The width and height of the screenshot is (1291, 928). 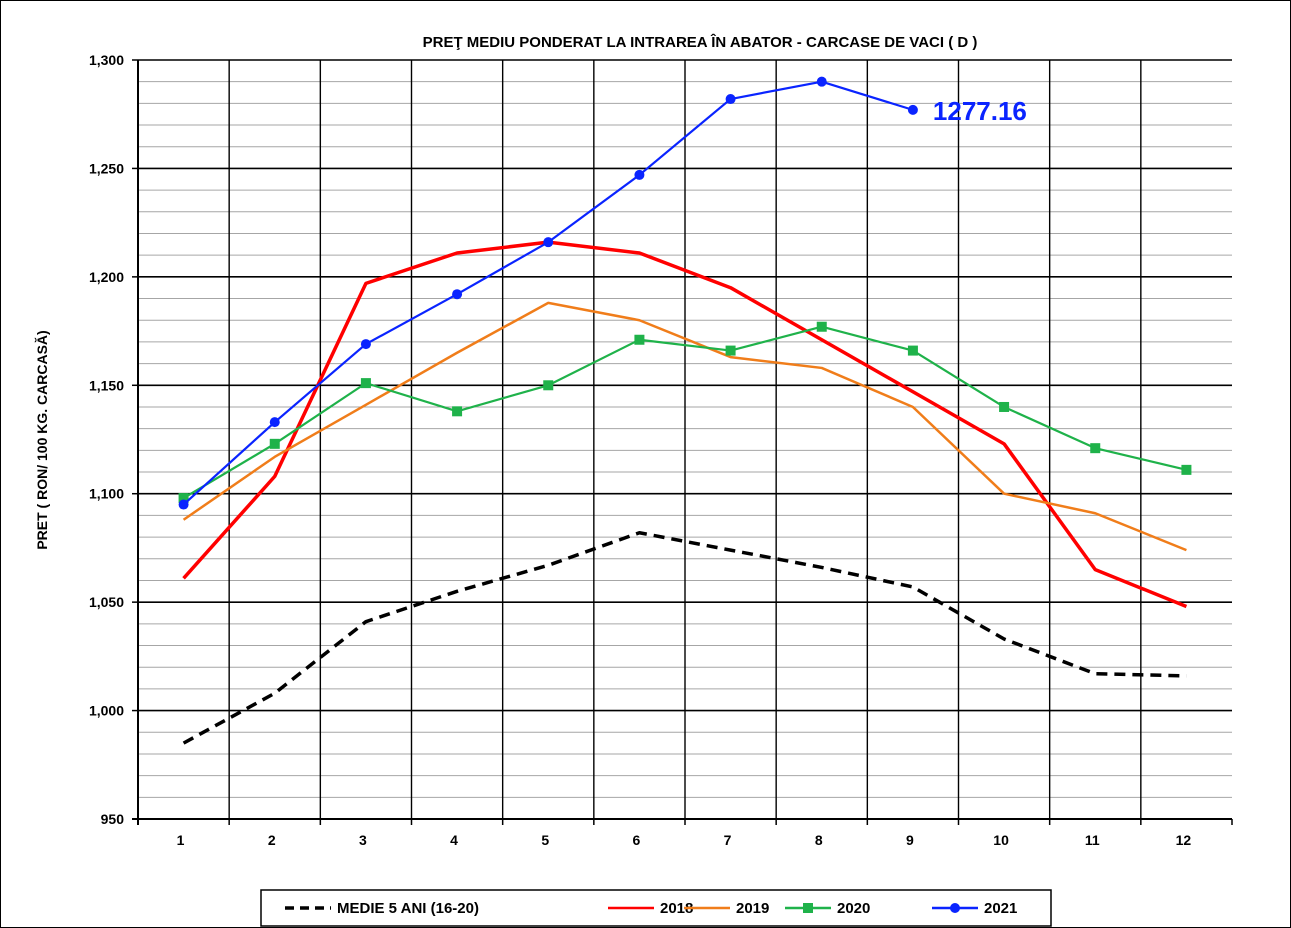 What do you see at coordinates (42, 439) in the screenshot?
I see `y-axis-label: PRET ( RON/ 100 KG. CARCASĂ)` at bounding box center [42, 439].